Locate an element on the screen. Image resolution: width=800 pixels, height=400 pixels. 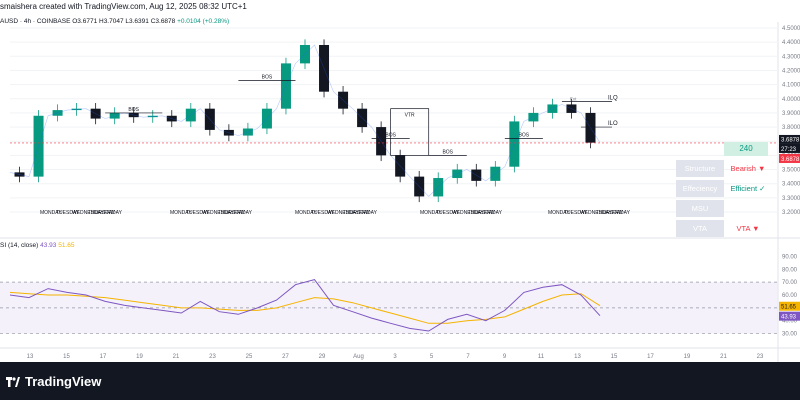
footer-bar: TradingView is located at coordinates (400, 381).